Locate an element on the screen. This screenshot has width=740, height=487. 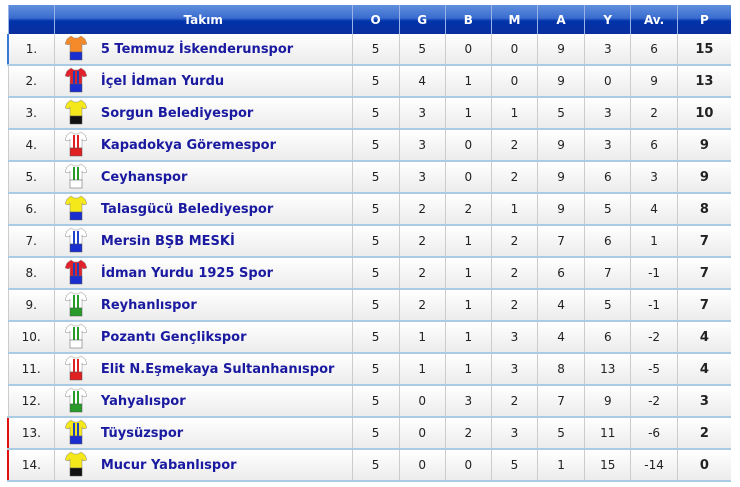
rank: 12. is located at coordinates (31, 401).